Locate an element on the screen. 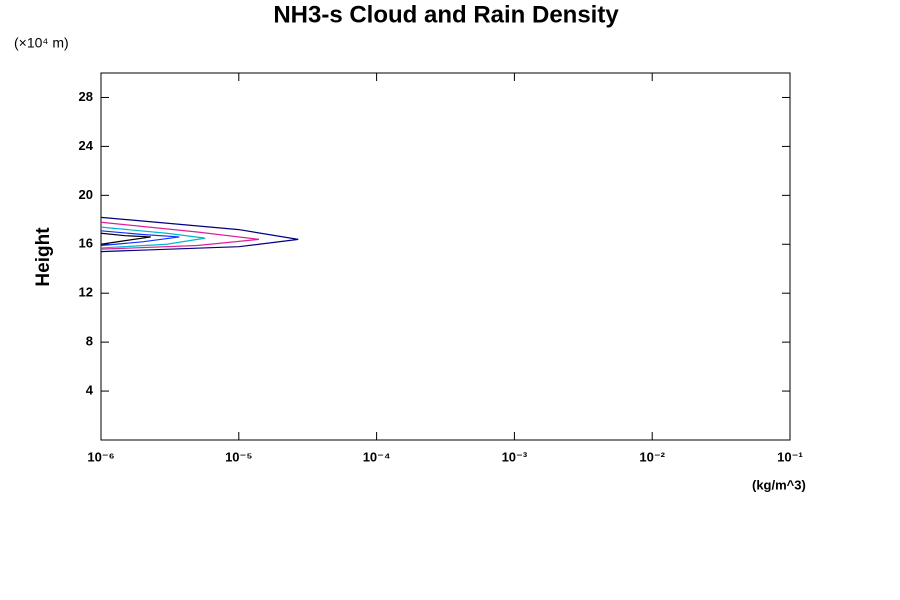  x-tick-label: 10⁻⁴ is located at coordinates (377, 456).